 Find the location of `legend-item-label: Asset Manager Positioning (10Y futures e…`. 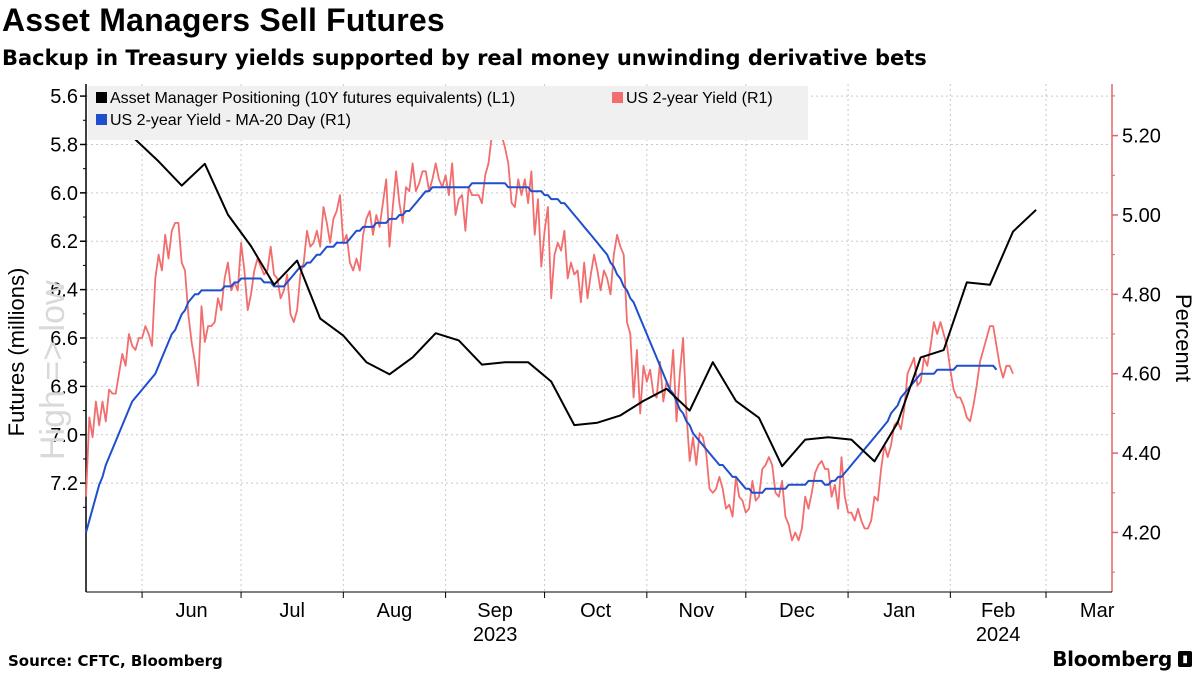

legend-item-label: Asset Manager Positioning (10Y futures e… is located at coordinates (312, 98).